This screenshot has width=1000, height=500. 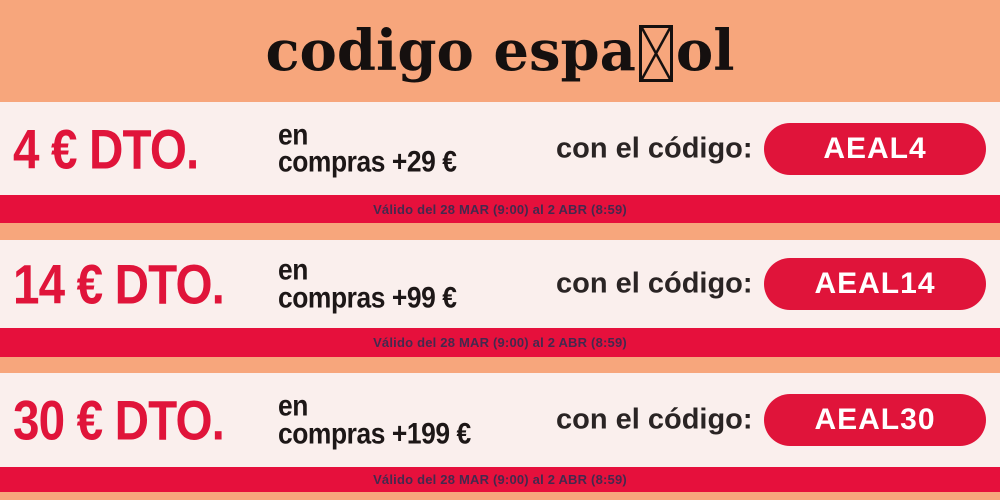 What do you see at coordinates (655, 53) in the screenshot?
I see `missing-glyph-box-icon` at bounding box center [655, 53].